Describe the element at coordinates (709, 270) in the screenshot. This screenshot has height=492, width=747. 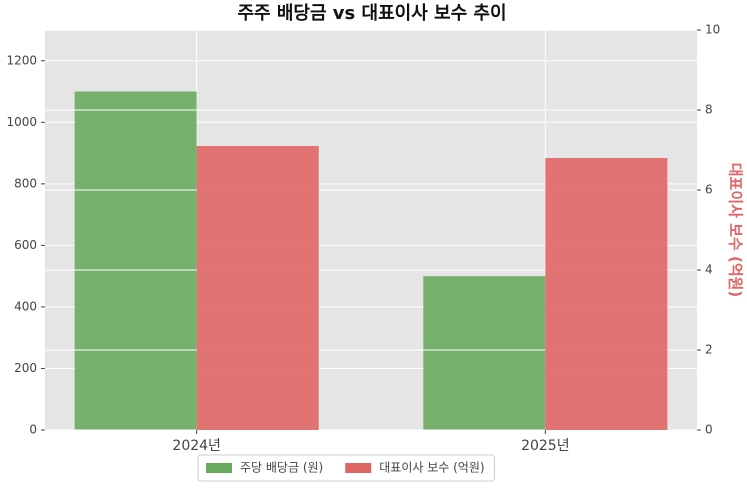
I see `y2-tick-label: 4` at that location.